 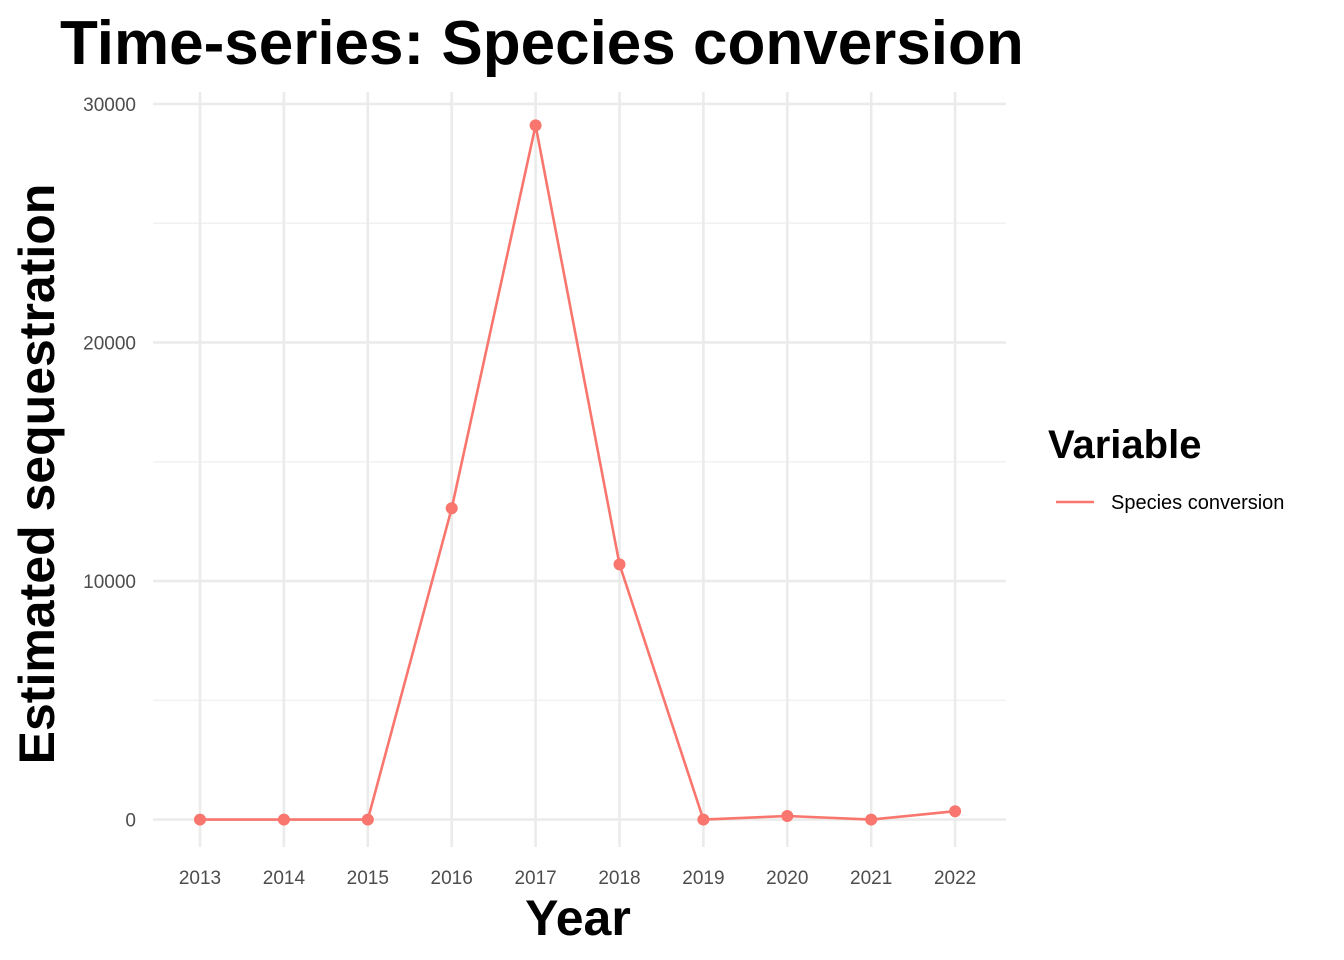 What do you see at coordinates (577, 878) in the screenshot?
I see `x-axis-tick-labels: 2013 2014 2015 2016 2017 2018 2019 2020 2021 2022` at bounding box center [577, 878].